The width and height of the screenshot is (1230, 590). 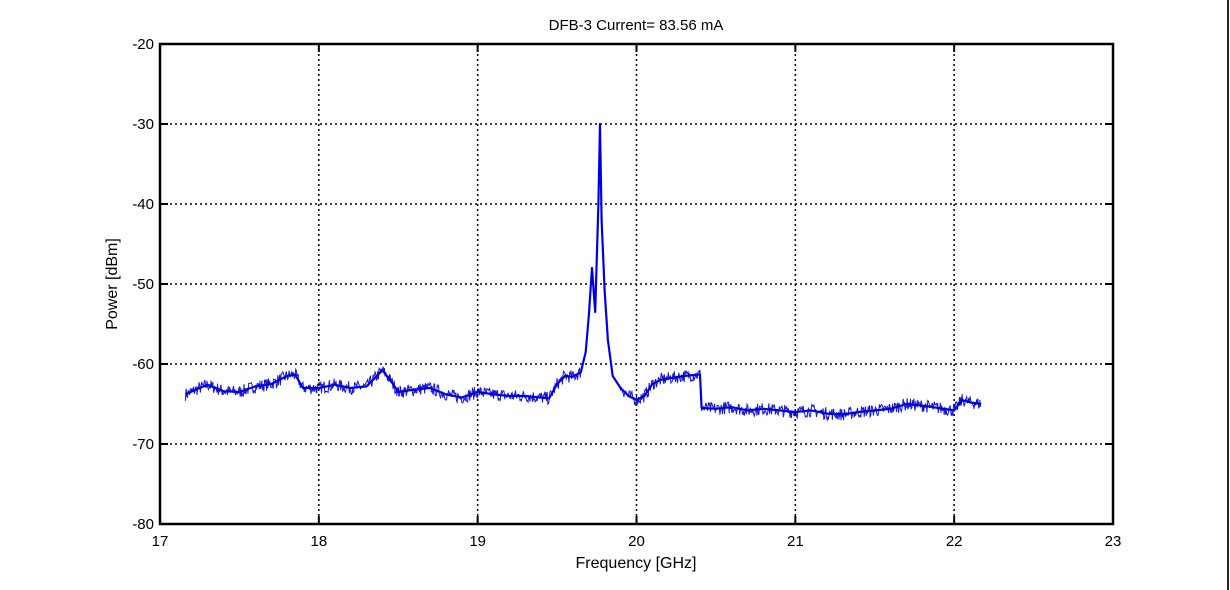 What do you see at coordinates (143, 364) in the screenshot?
I see `y-tick-label: -60` at bounding box center [143, 364].